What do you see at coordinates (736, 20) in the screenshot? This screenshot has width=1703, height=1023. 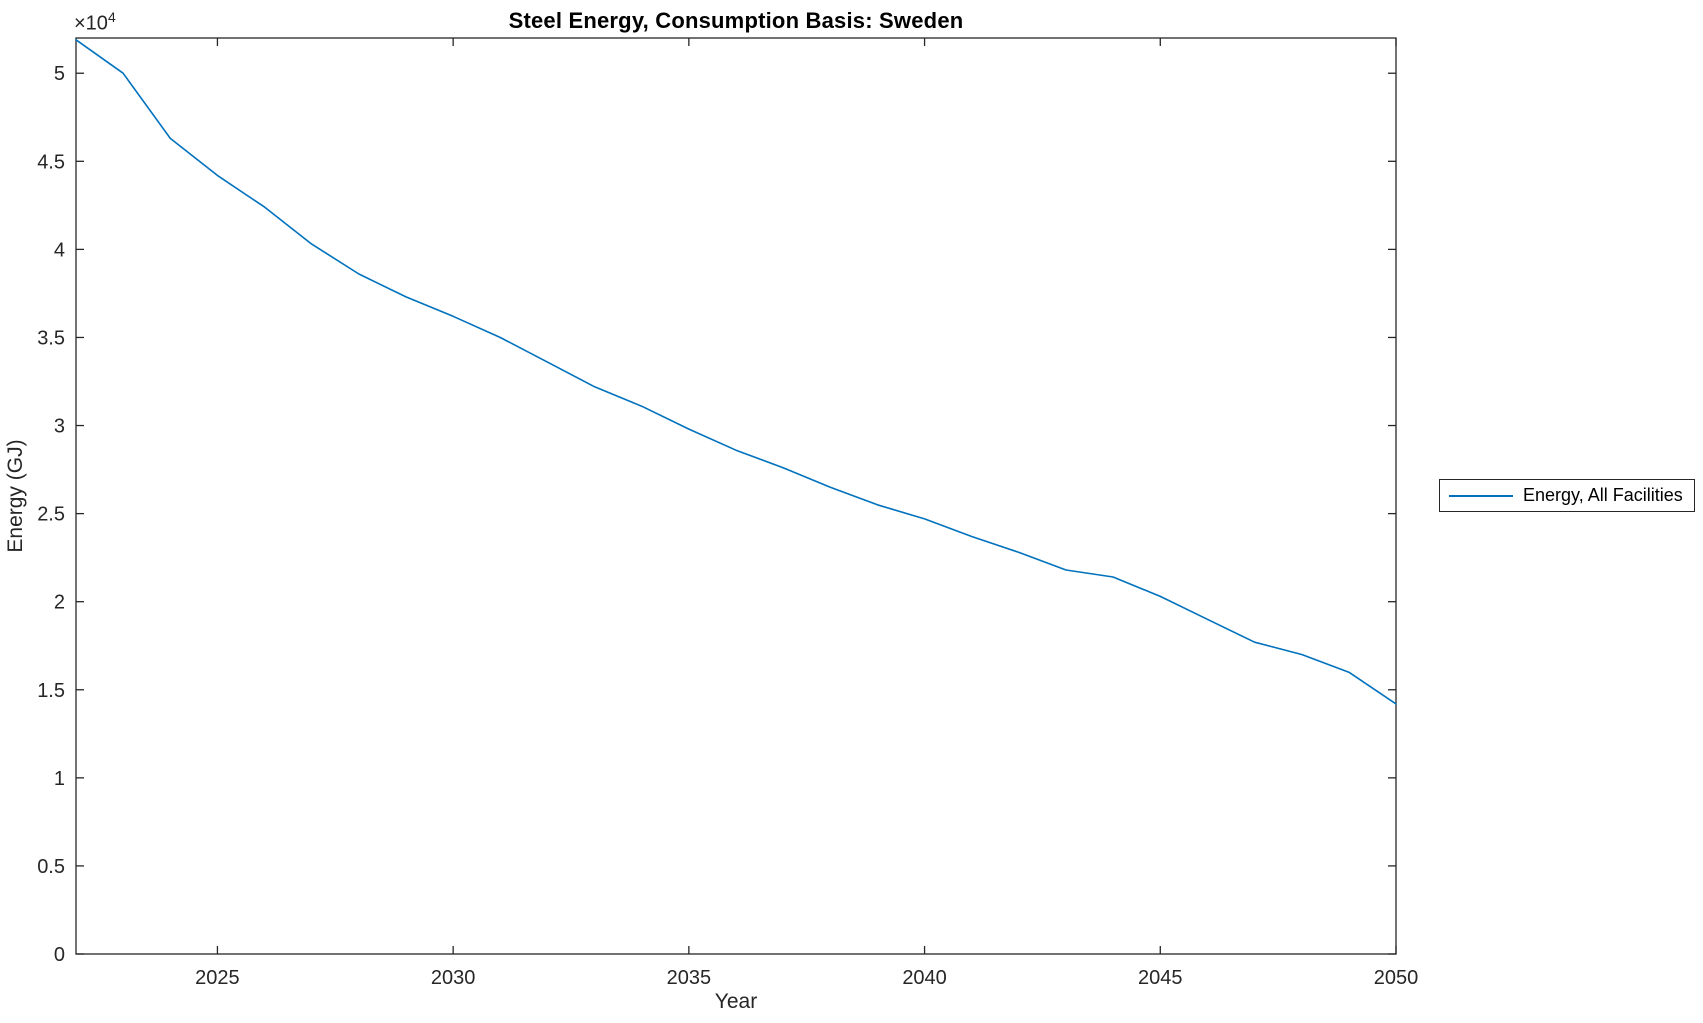 I see `chart-title: Steel Energy, Consumption Basis: Sweden` at bounding box center [736, 20].